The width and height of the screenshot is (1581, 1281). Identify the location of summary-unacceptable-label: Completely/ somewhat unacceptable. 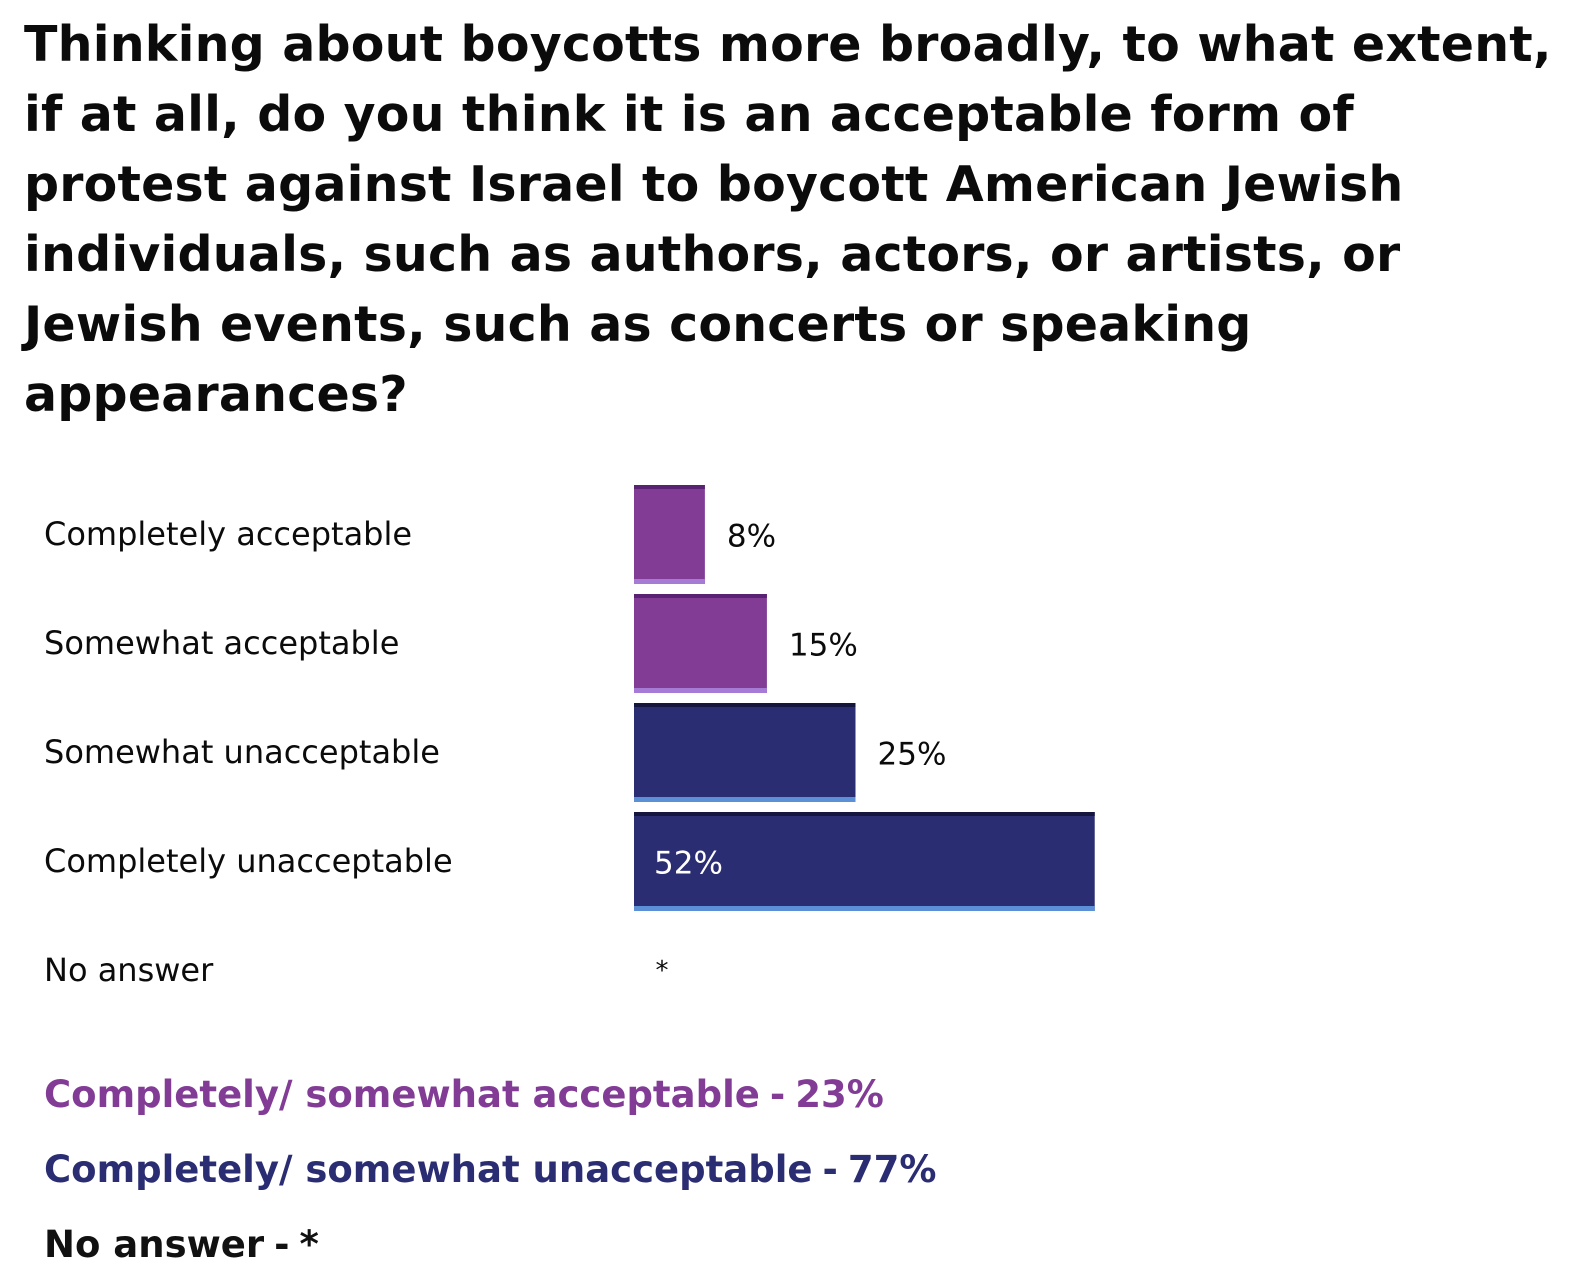
(428, 1169).